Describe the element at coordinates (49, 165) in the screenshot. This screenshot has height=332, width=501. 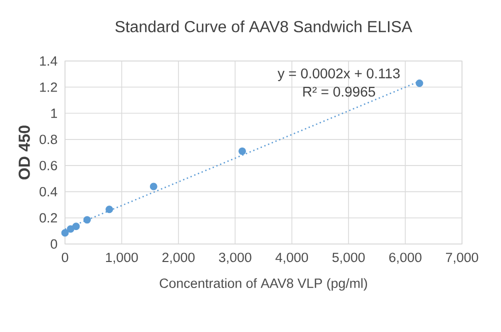
I see `y-tick-label: 0.6` at that location.